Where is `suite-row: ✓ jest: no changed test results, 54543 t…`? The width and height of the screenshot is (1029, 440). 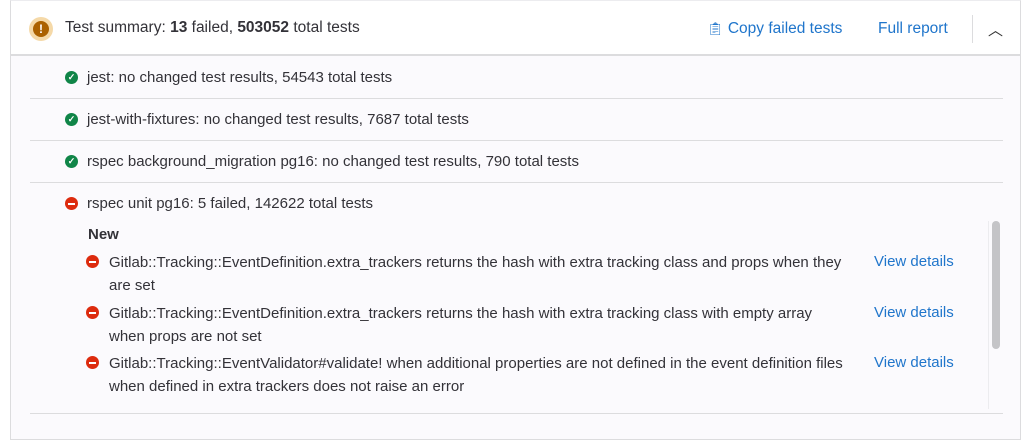 suite-row: ✓ jest: no changed test results, 54543 t… is located at coordinates (516, 78).